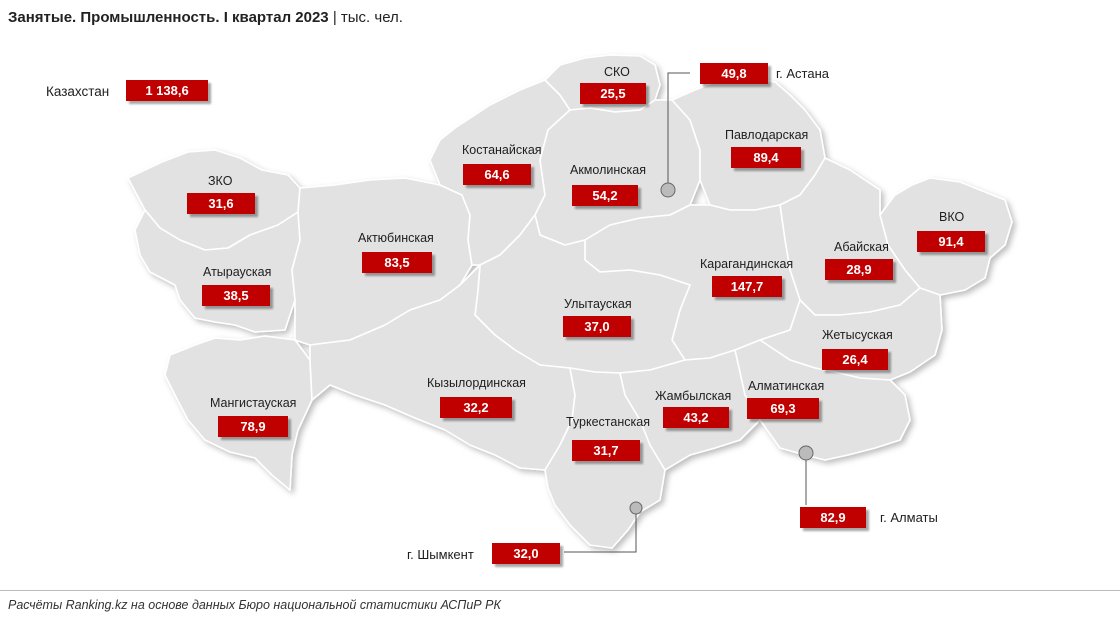 The image size is (1120, 621). Describe the element at coordinates (608, 422) in the screenshot. I see `region-label-turkestan: Туркестанская` at that location.